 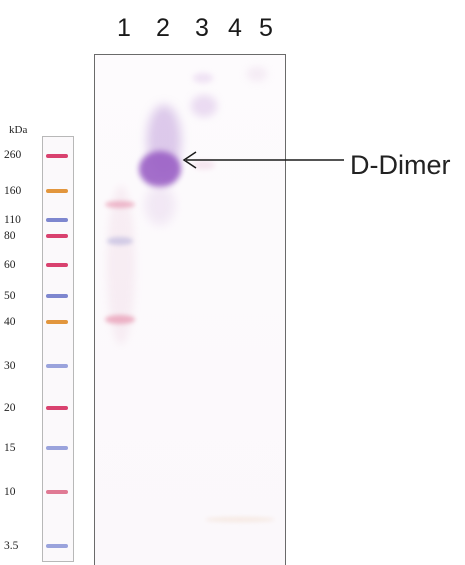 What do you see at coordinates (257, 74) in the screenshot?
I see `lane-5-spot` at bounding box center [257, 74].